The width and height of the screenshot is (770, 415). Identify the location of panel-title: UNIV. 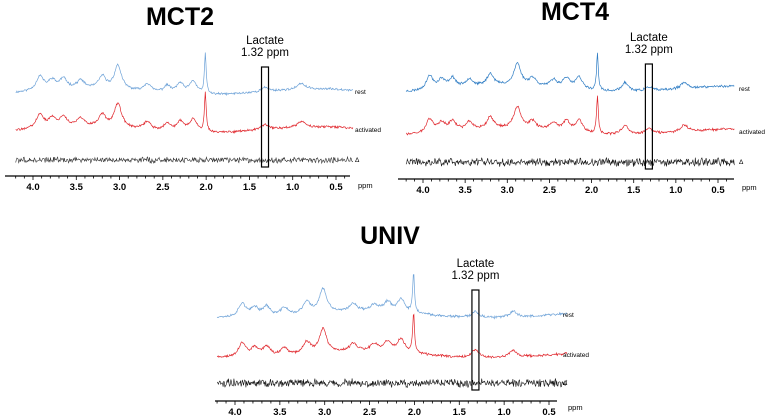
(390, 236).